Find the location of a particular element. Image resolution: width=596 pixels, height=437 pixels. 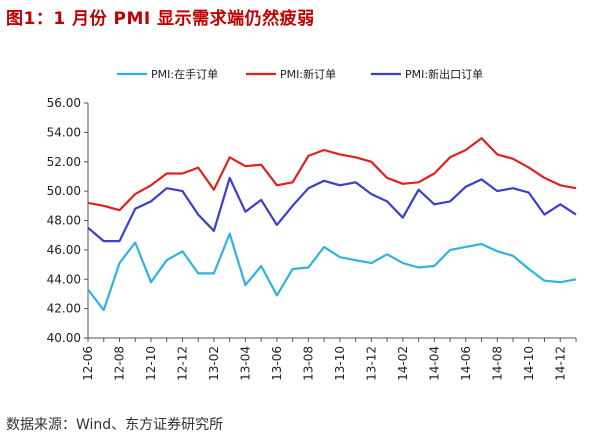

y-tick-label: 54.00 is located at coordinates (64, 132).